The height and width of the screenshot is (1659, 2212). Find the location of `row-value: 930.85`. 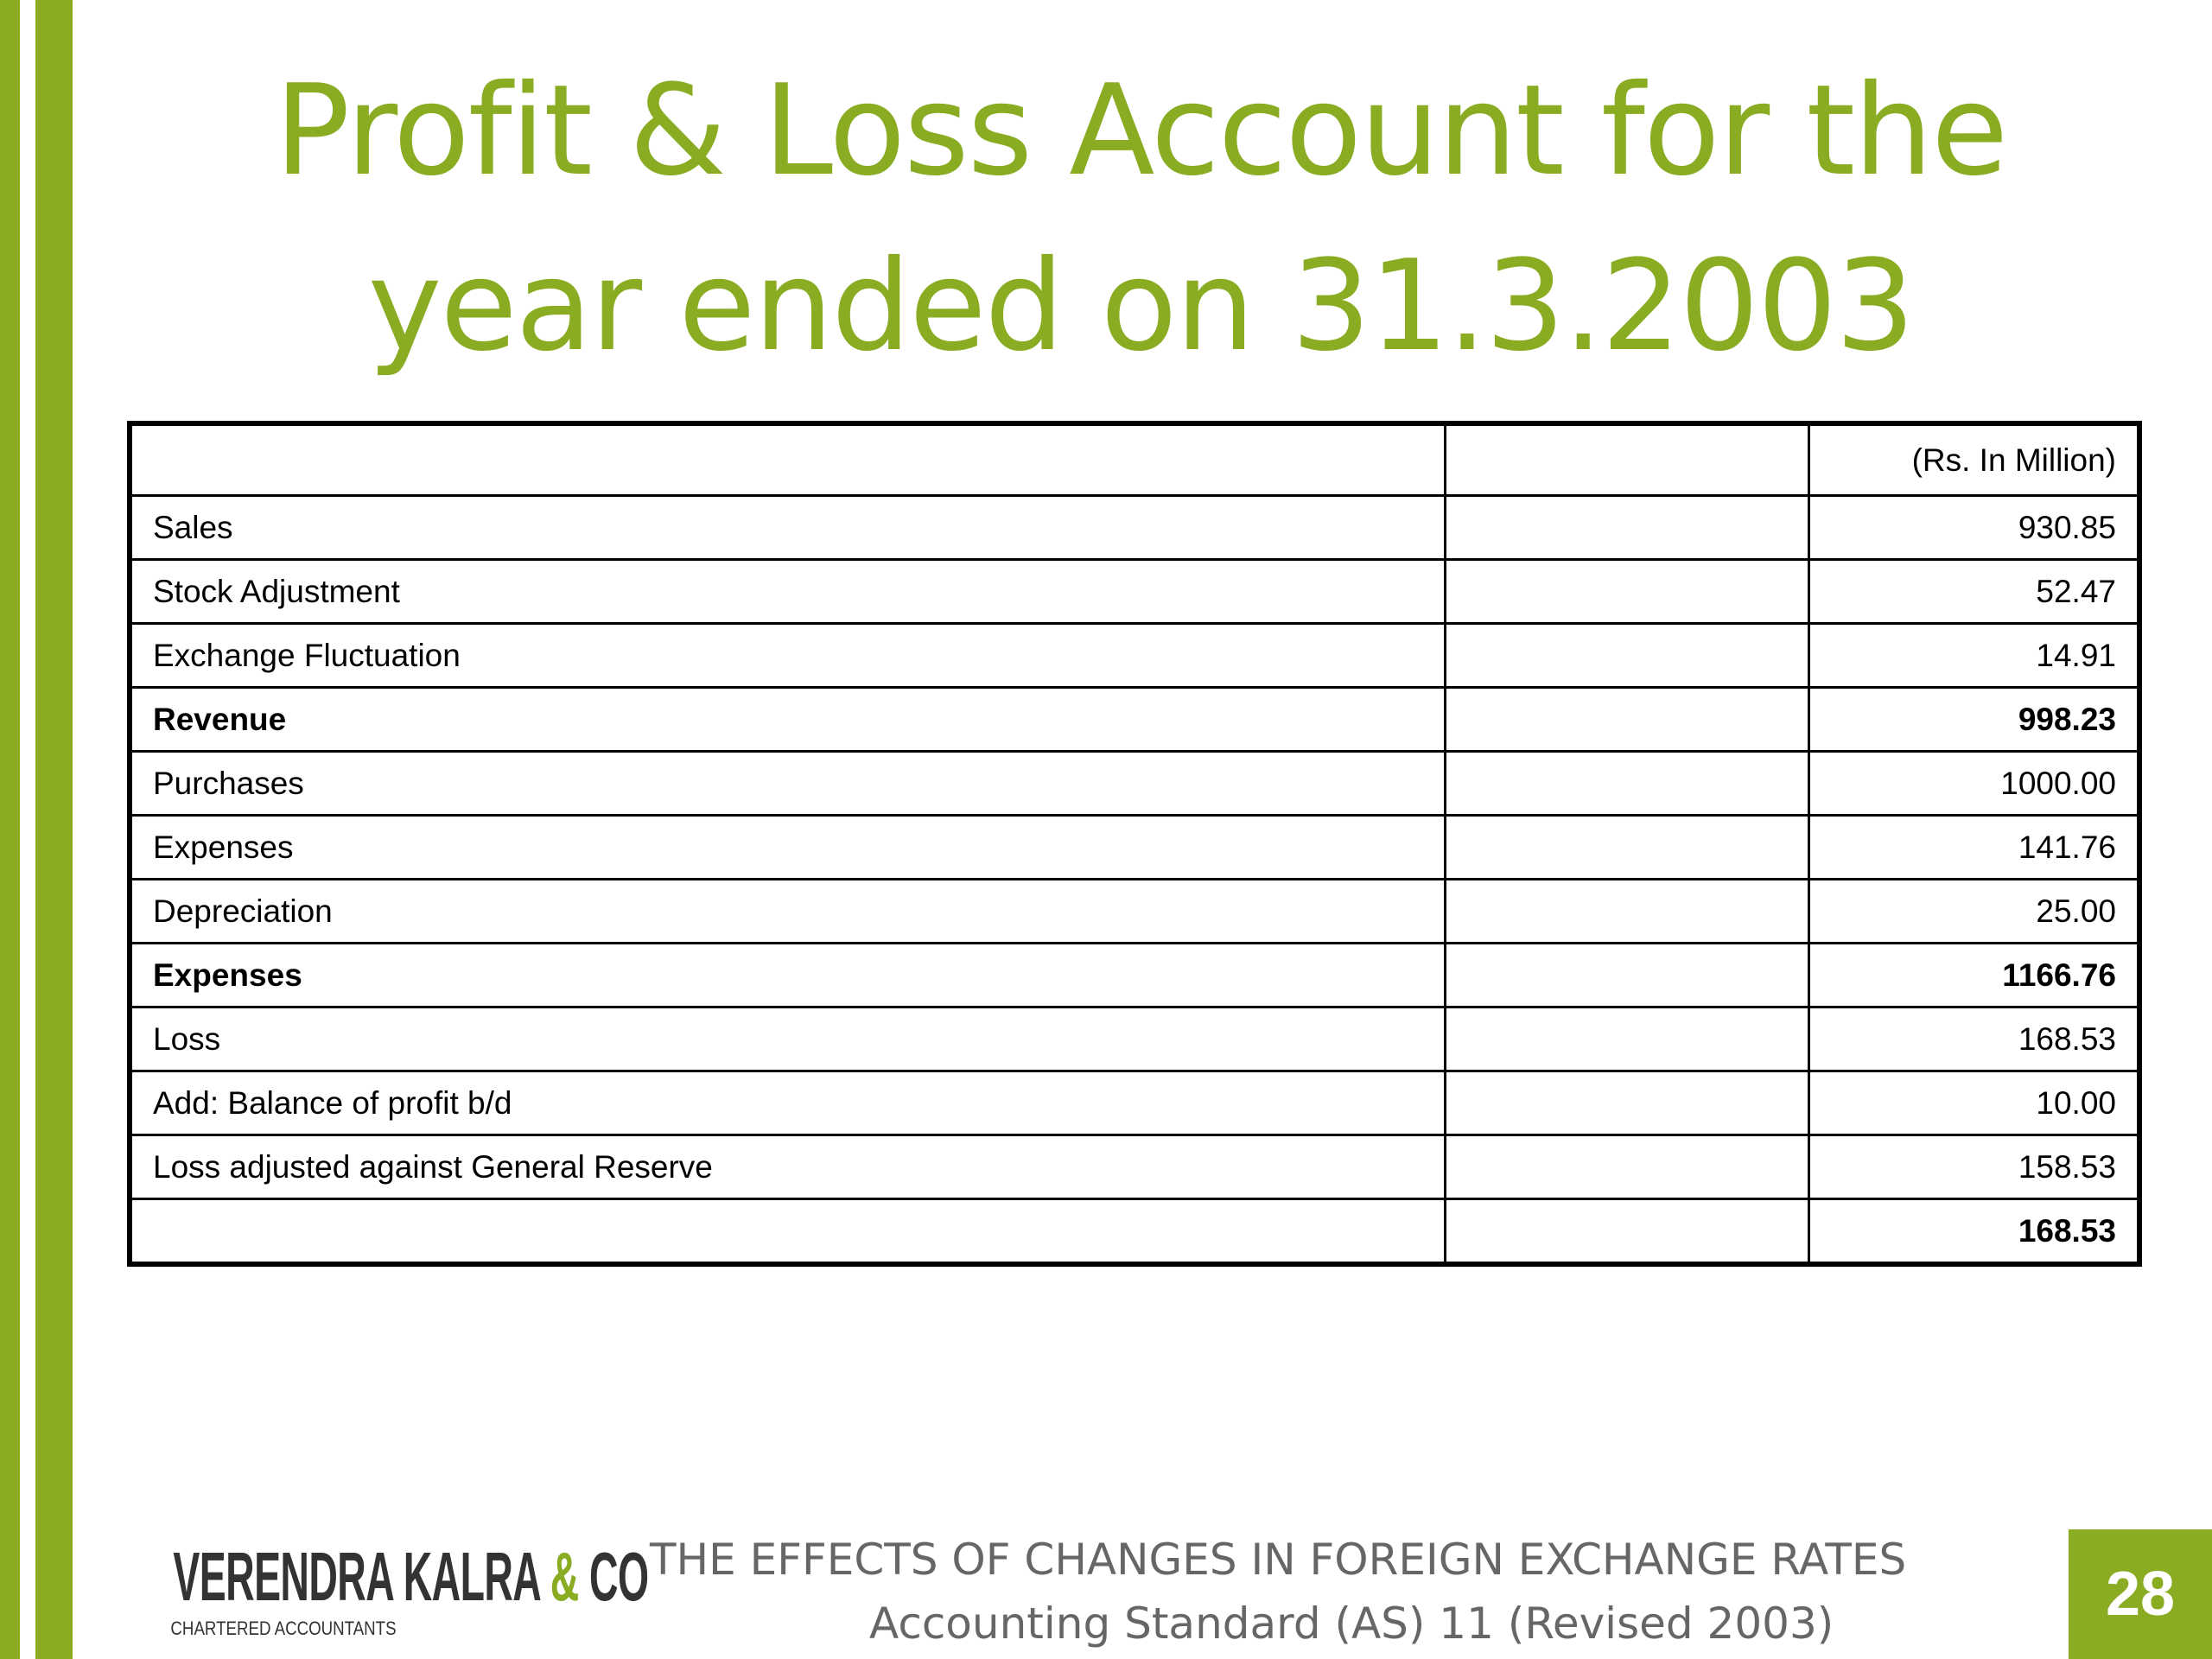

row-value: 930.85 is located at coordinates (1974, 527).